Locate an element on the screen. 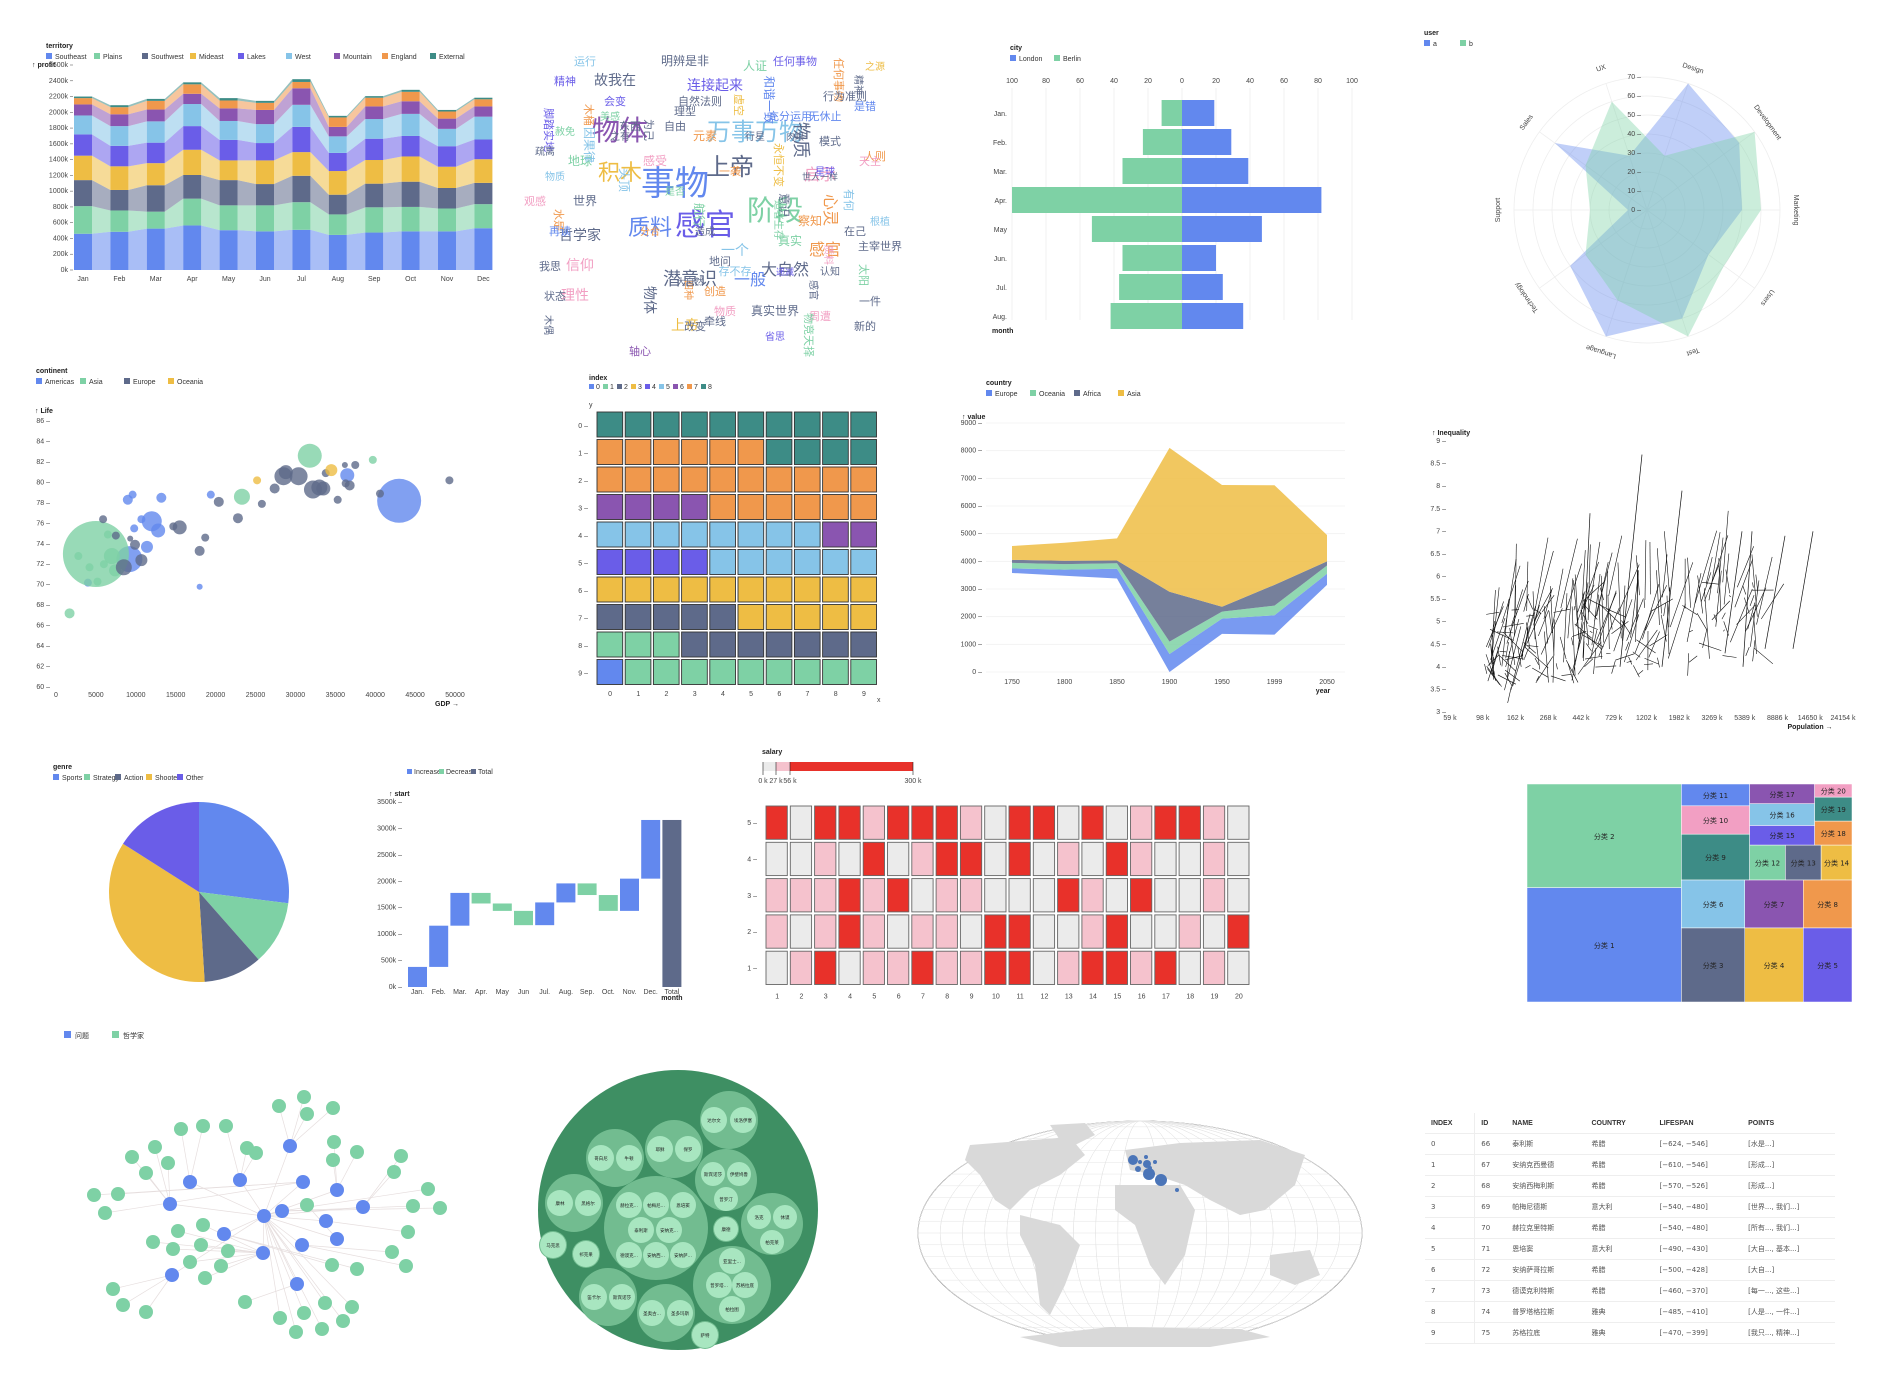  column-header: NAME is located at coordinates (1546, 1123).